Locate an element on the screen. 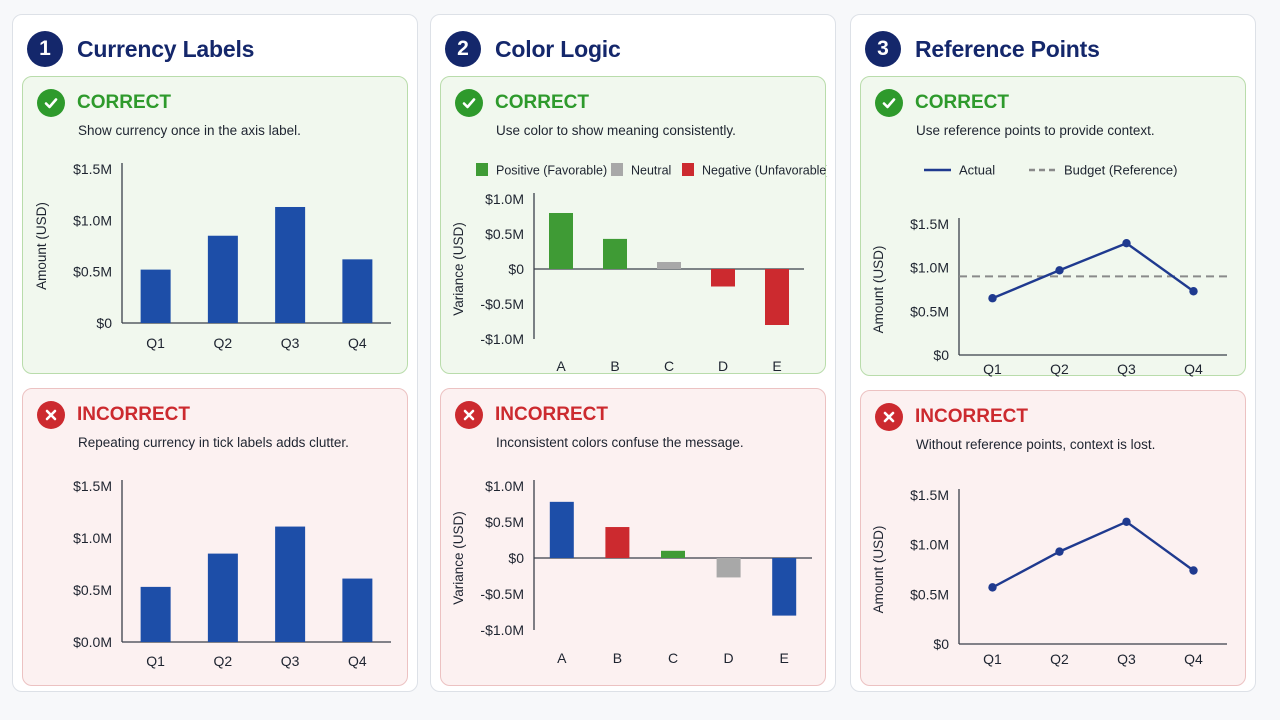 Image resolution: width=1280 pixels, height=720 pixels. y-tick-label: $0.0M is located at coordinates (92, 642).